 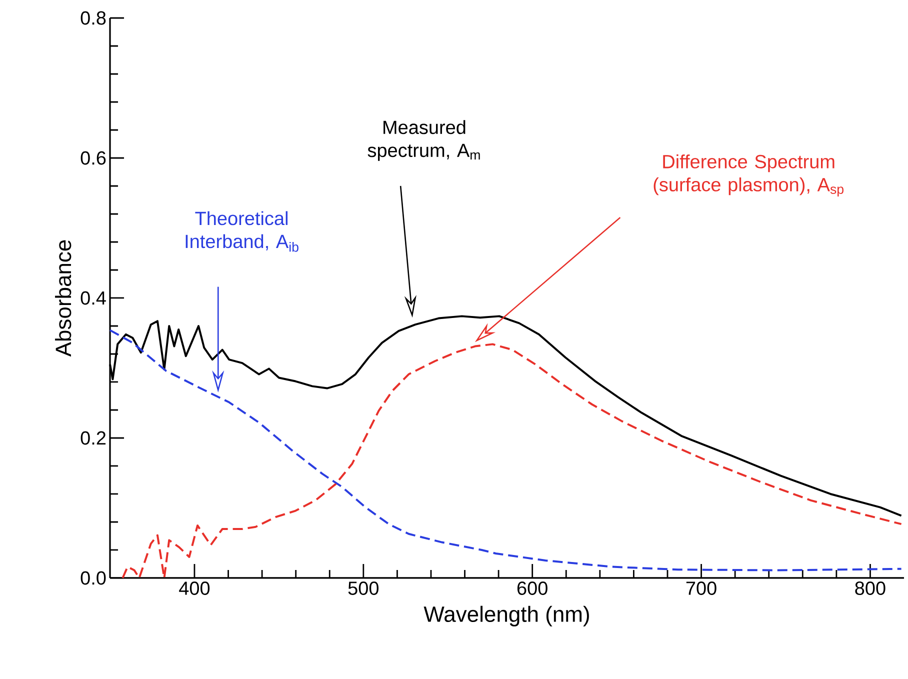 I want to click on x-tick-label: 500, so click(x=363, y=588).